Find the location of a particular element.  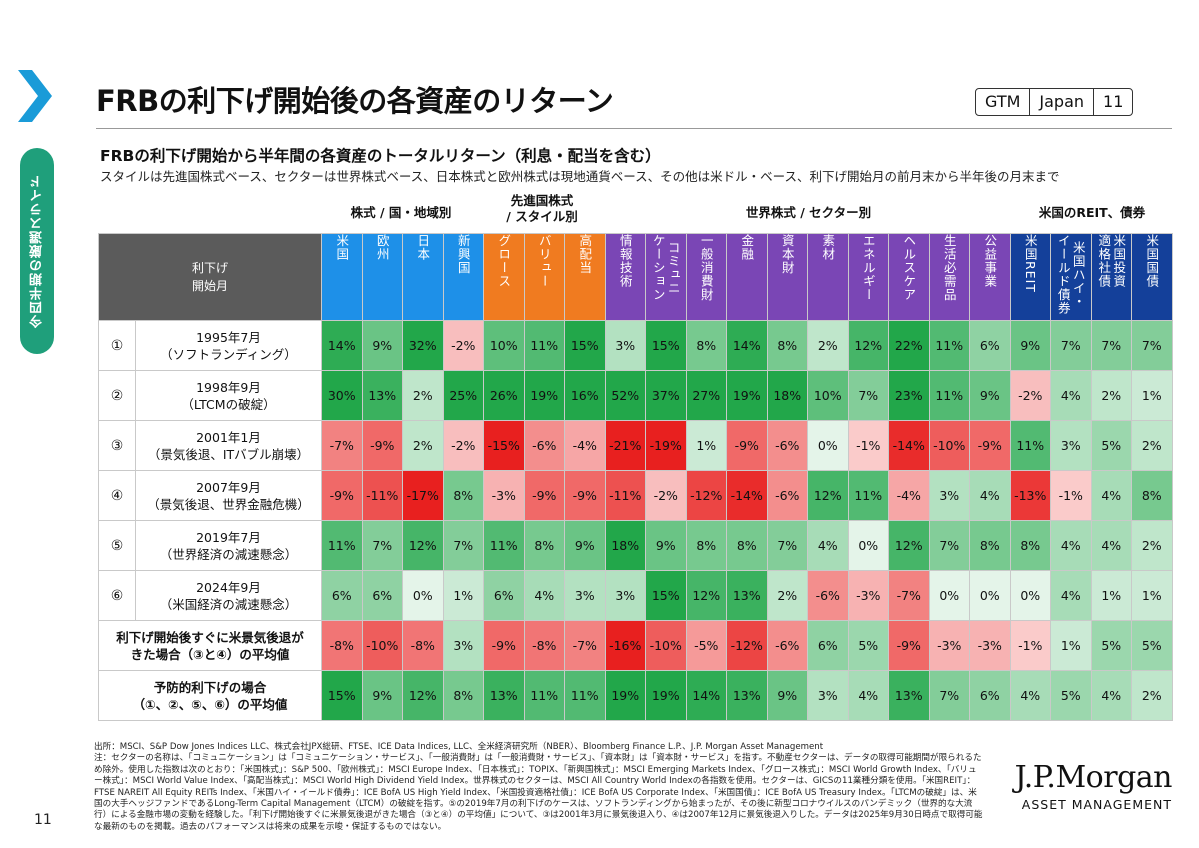

value-text: -14% is located at coordinates (746, 495).